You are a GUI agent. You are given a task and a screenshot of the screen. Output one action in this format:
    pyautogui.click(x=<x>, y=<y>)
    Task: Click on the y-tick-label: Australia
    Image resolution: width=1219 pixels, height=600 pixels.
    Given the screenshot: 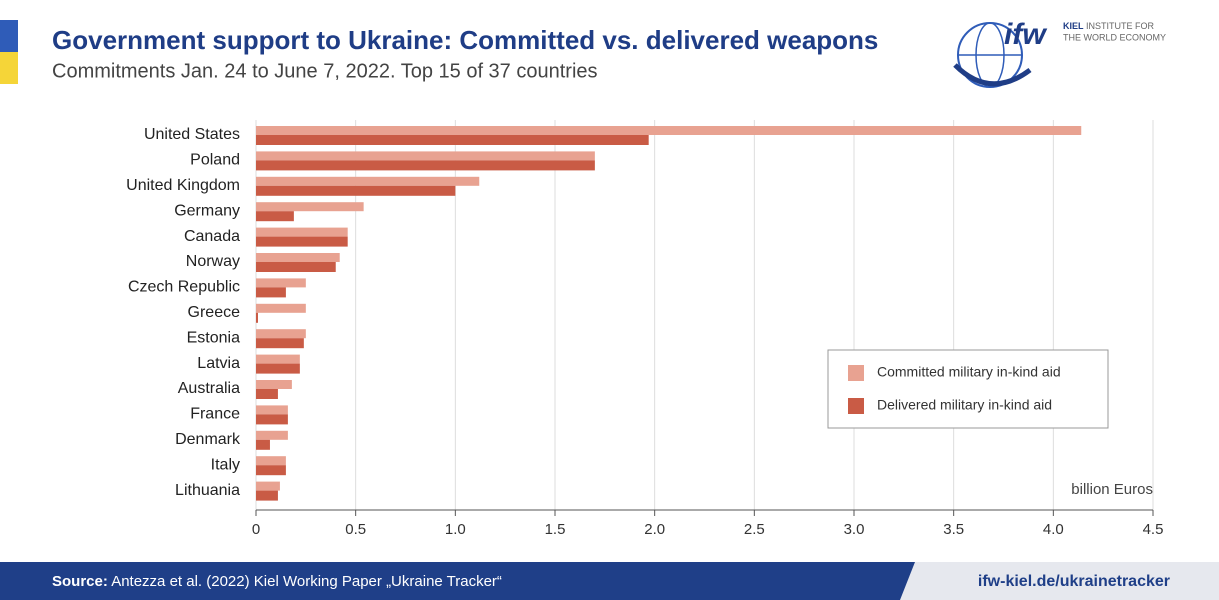 What is the action you would take?
    pyautogui.click(x=209, y=388)
    